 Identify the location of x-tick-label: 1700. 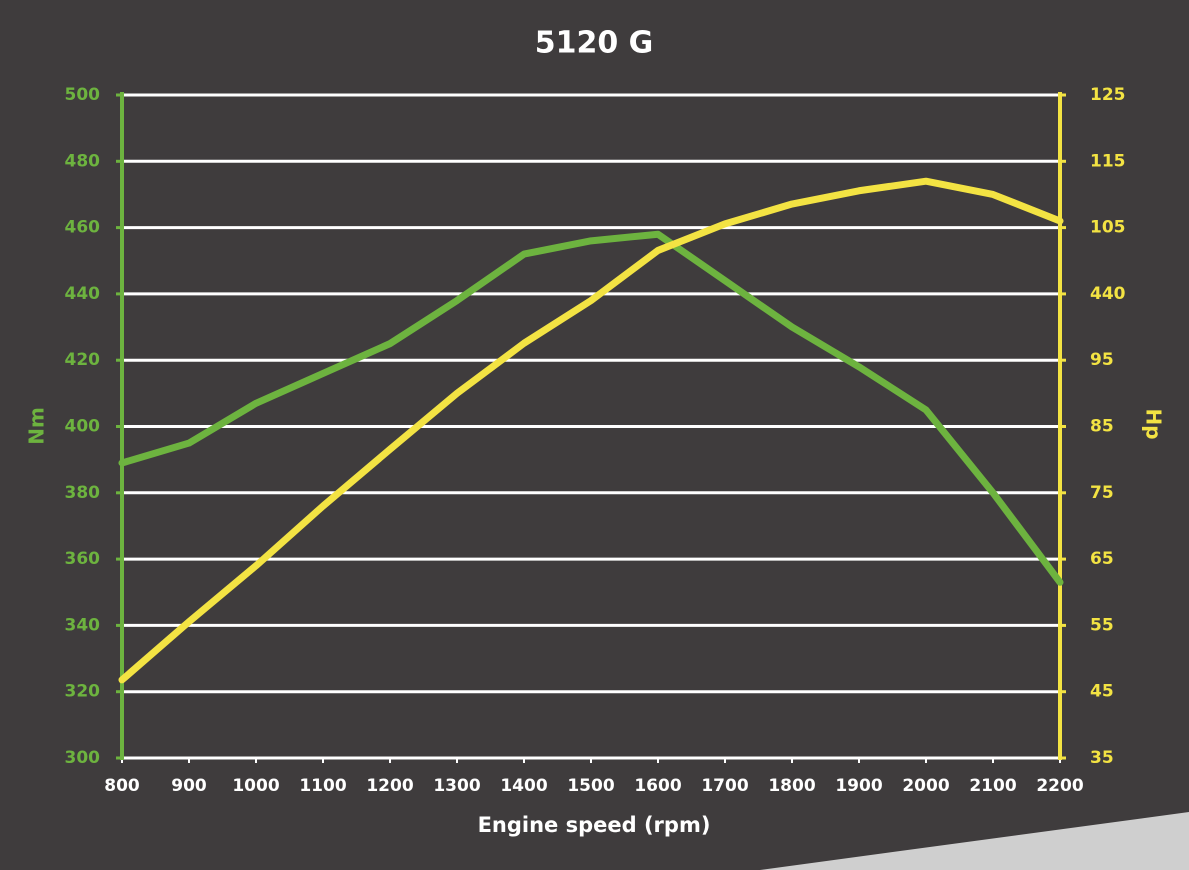
(724, 786).